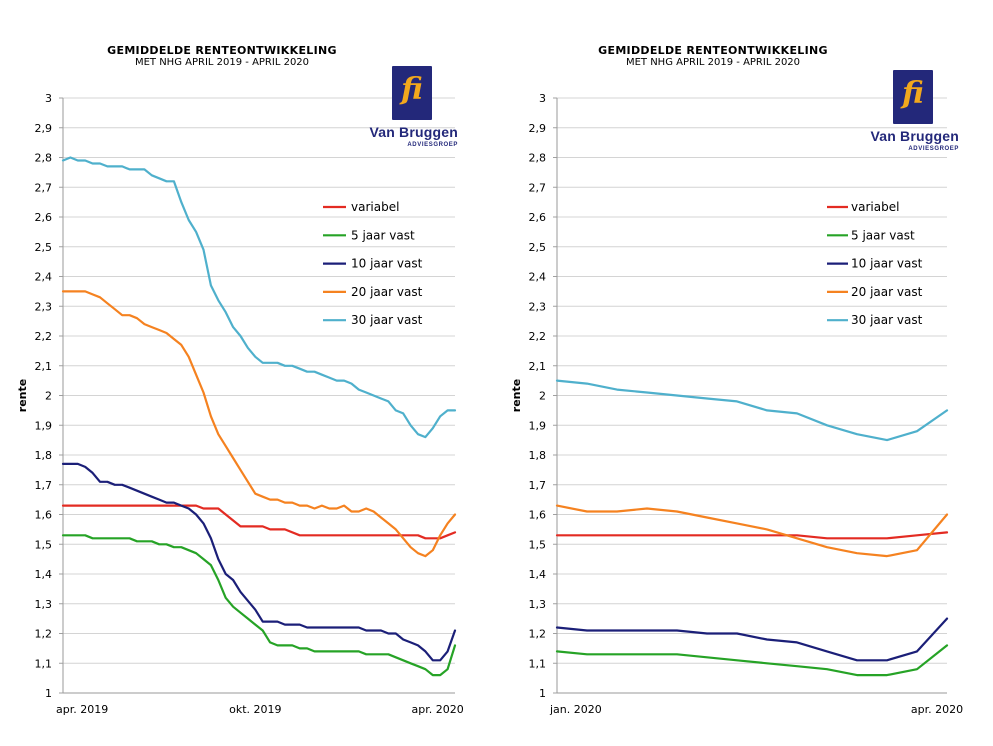 The width and height of the screenshot is (993, 746). I want to click on x-tick-label: okt. 2019, so click(255, 709).